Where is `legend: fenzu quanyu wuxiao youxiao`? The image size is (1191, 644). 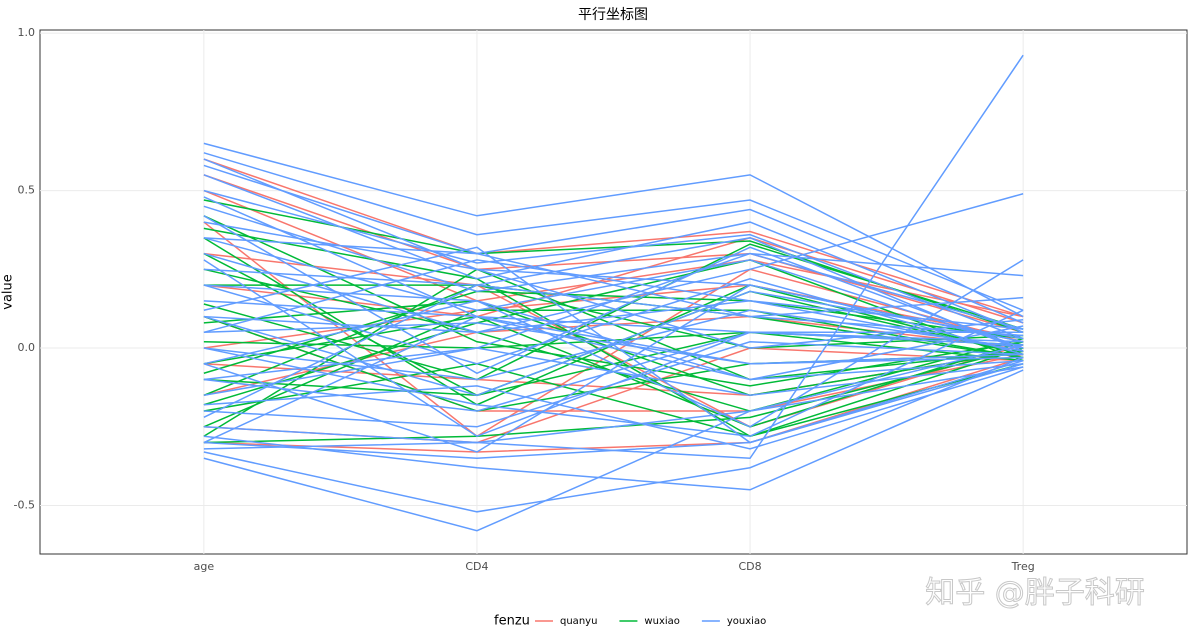
legend: fenzu quanyu wuxiao youxiao is located at coordinates (630, 621).